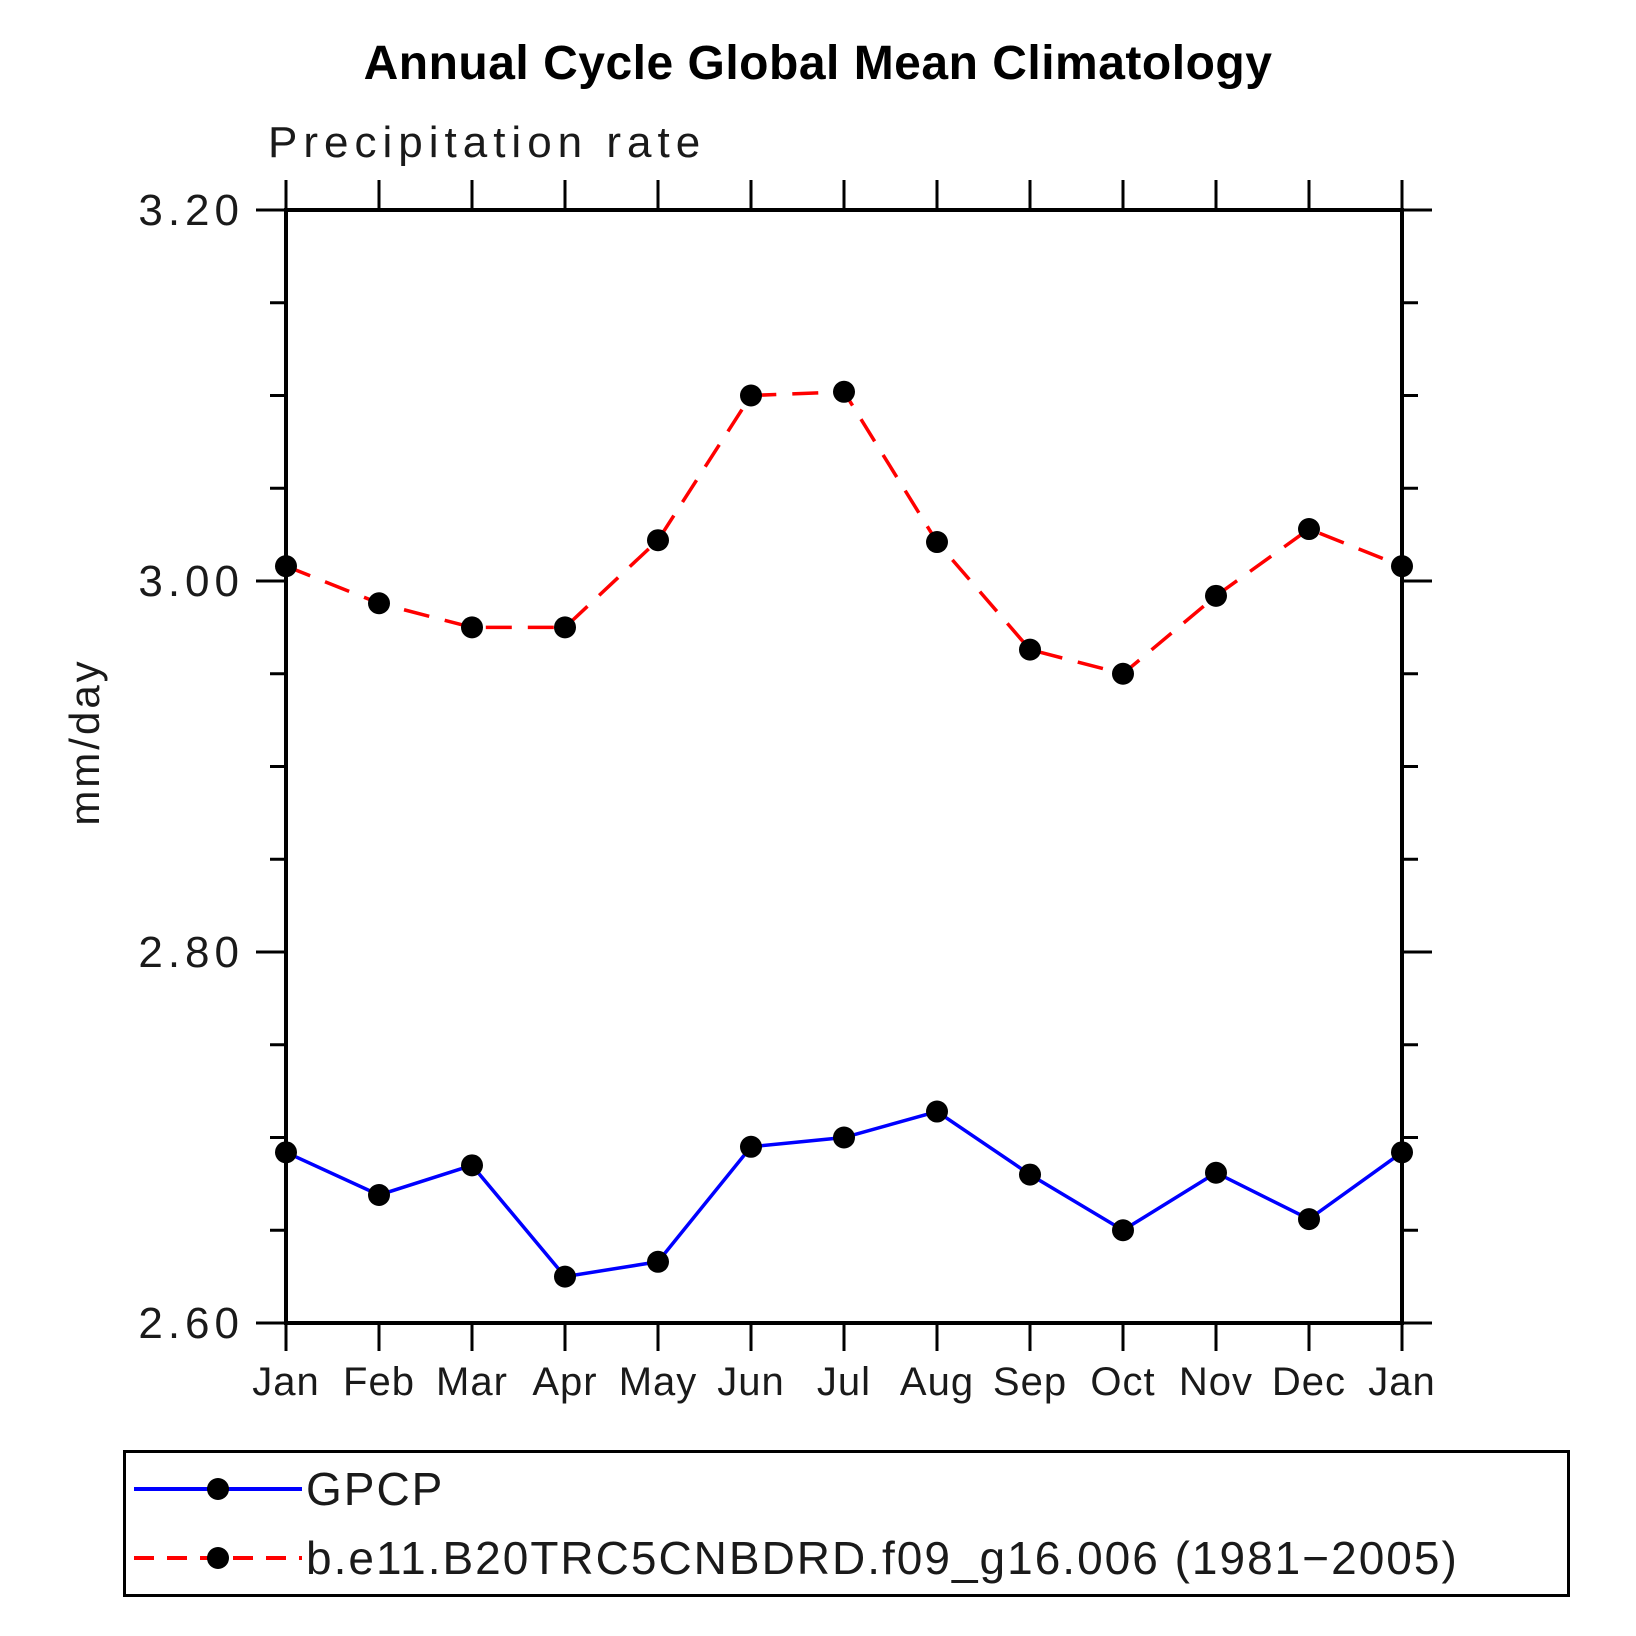 The width and height of the screenshot is (1636, 1636). I want to click on x-tick-label: Sep, so click(1030, 1382).